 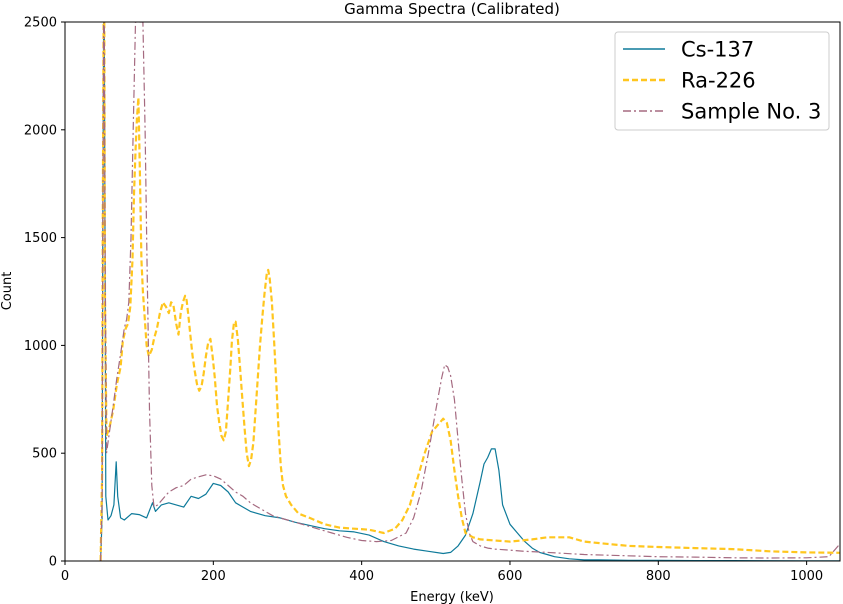 I want to click on x-tick-label: 1000, so click(x=806, y=576).